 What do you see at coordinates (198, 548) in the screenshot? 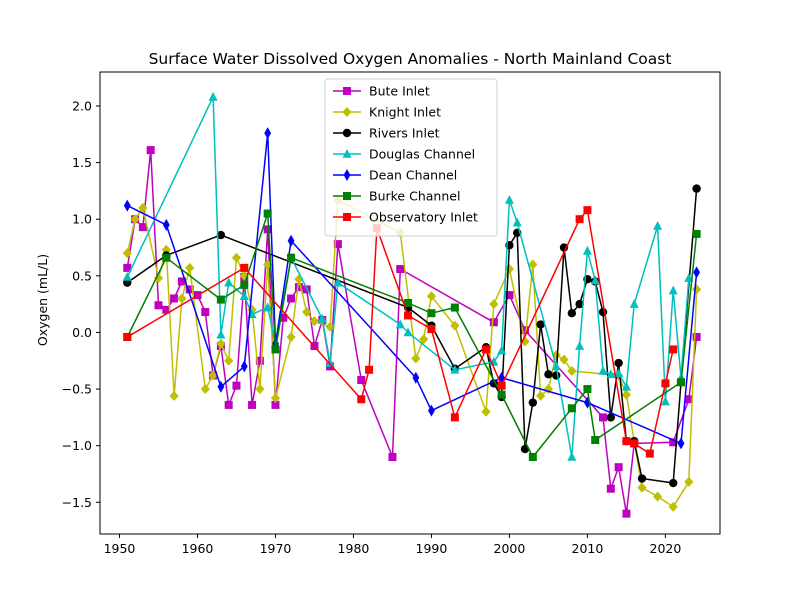
I see `x-tick-label: 1960` at bounding box center [198, 548].